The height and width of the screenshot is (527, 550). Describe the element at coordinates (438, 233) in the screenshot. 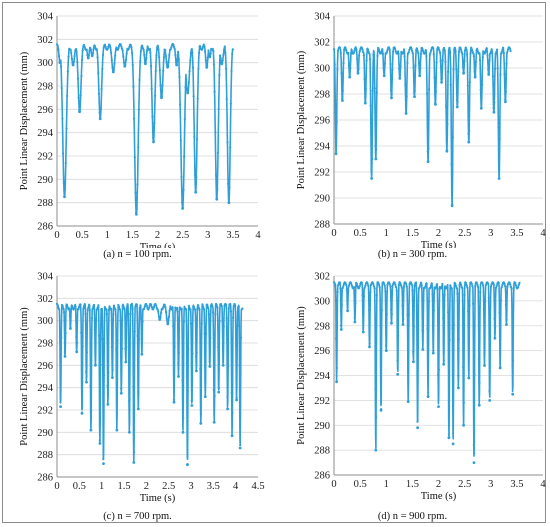

I see `xtick-b-2: 2` at that location.